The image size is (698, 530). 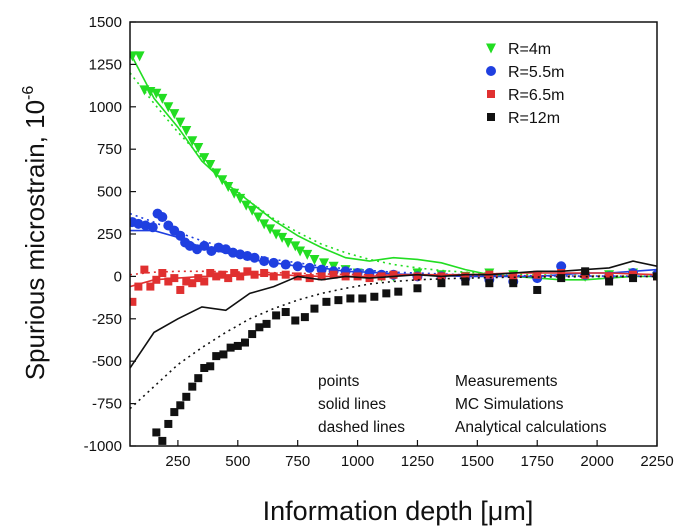 What do you see at coordinates (534, 118) in the screenshot?
I see `legend-label: R=12m` at bounding box center [534, 118].